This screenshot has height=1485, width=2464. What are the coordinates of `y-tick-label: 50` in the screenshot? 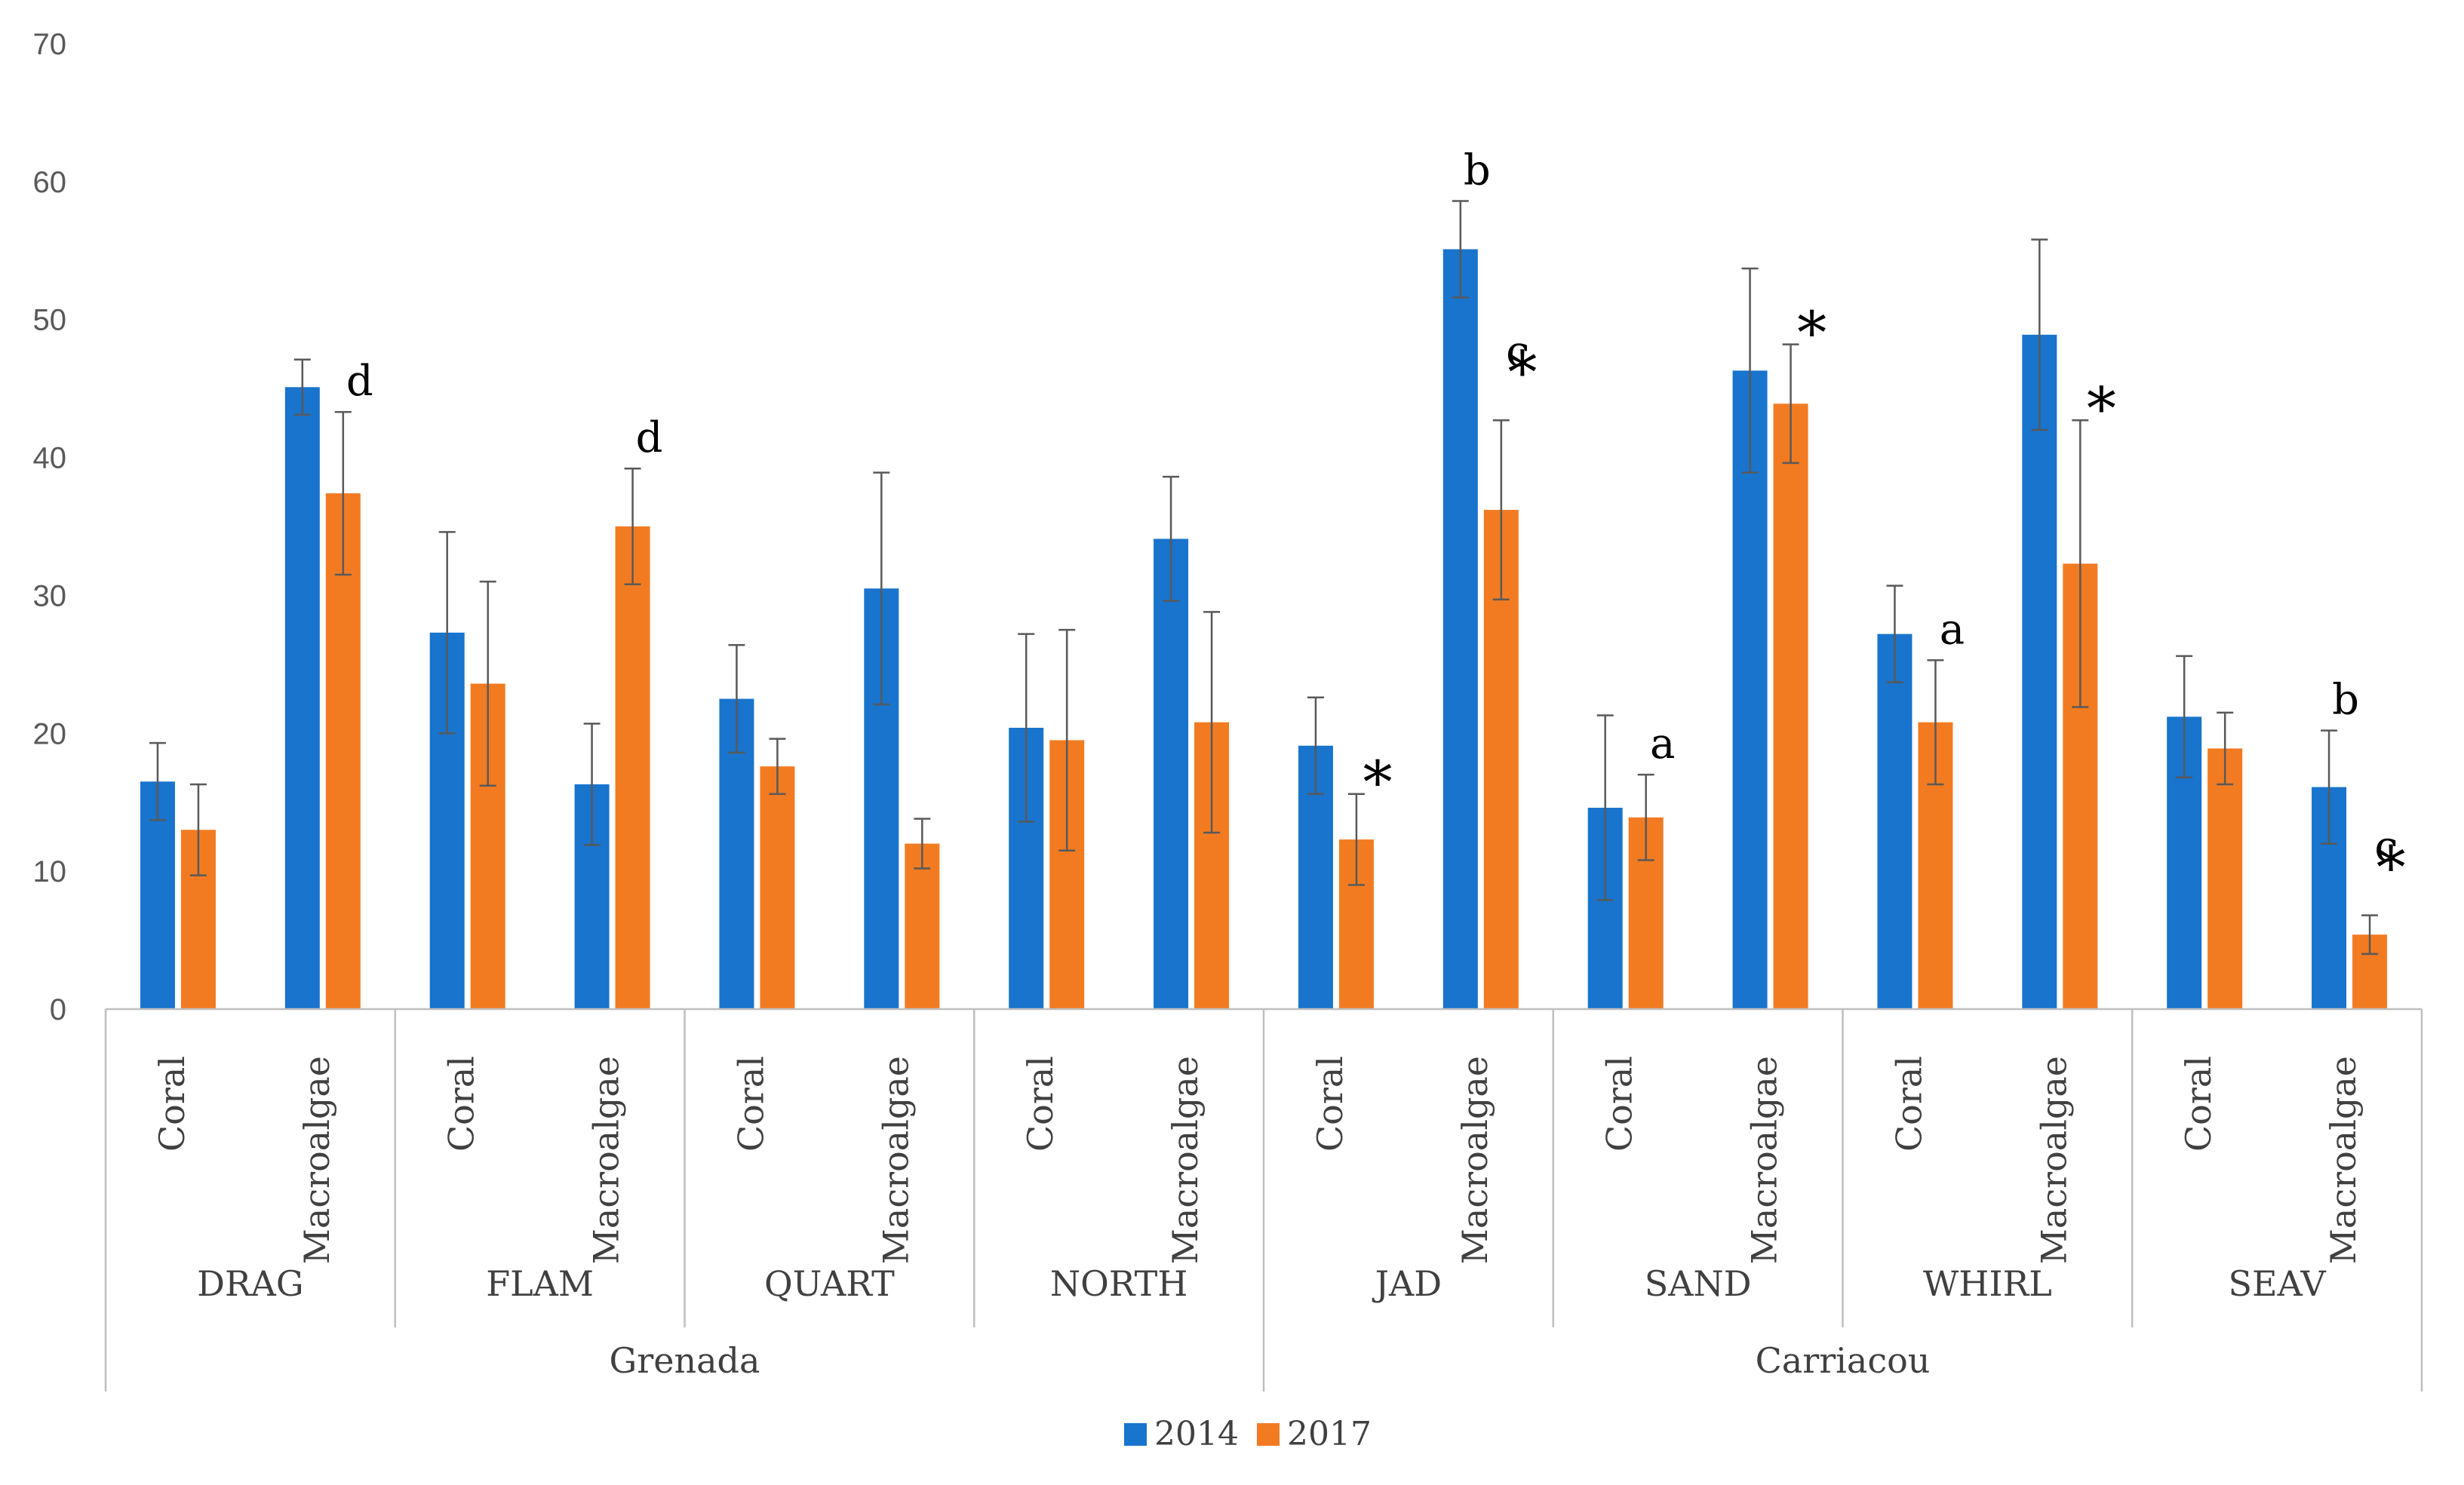 It's located at (50, 321).